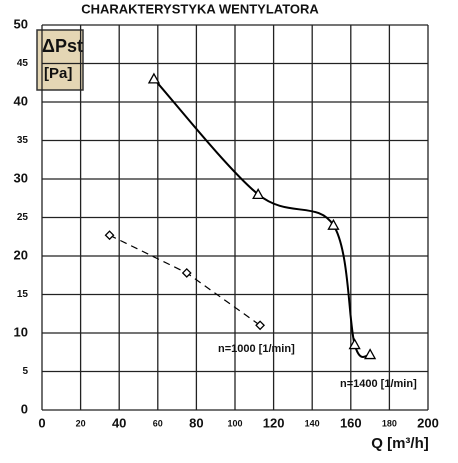 The height and width of the screenshot is (463, 458). What do you see at coordinates (21, 23) in the screenshot?
I see `y-tick-label: 50` at bounding box center [21, 23].